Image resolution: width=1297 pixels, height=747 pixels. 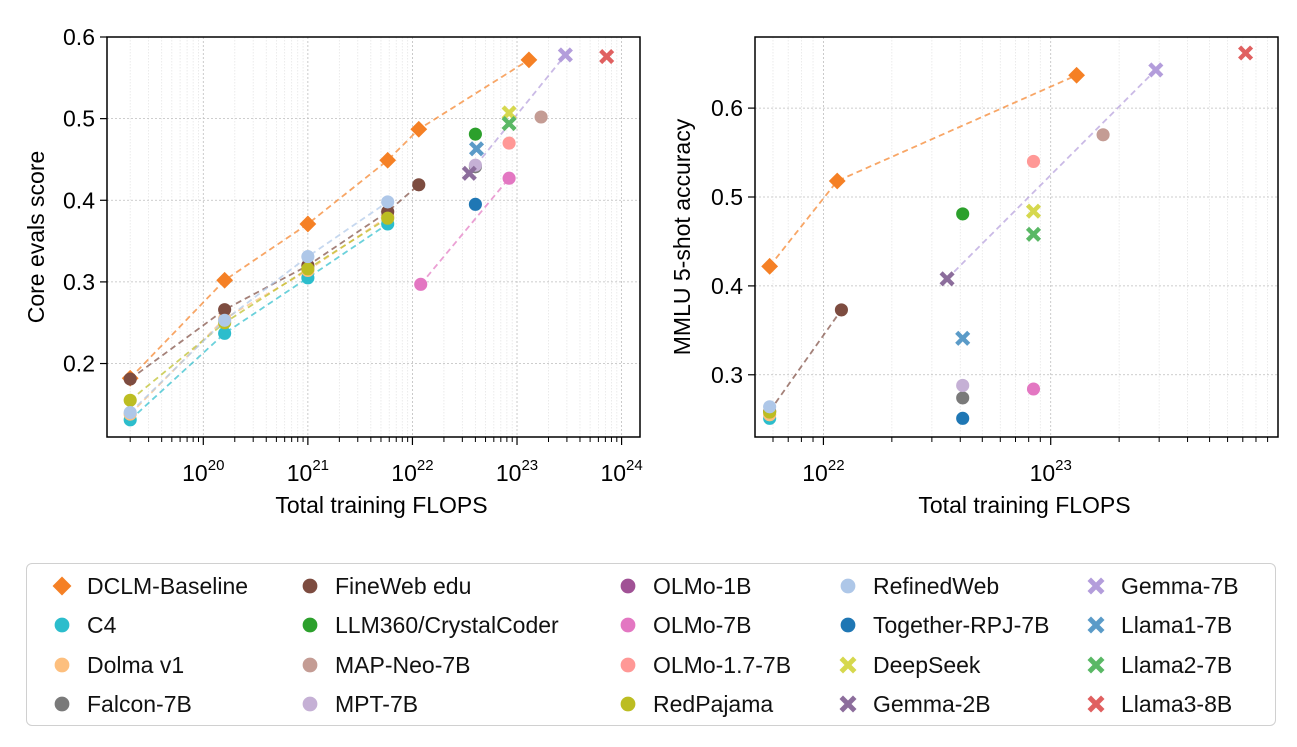 What do you see at coordinates (79, 364) in the screenshot?
I see `y-tick-label: 0.2` at bounding box center [79, 364].